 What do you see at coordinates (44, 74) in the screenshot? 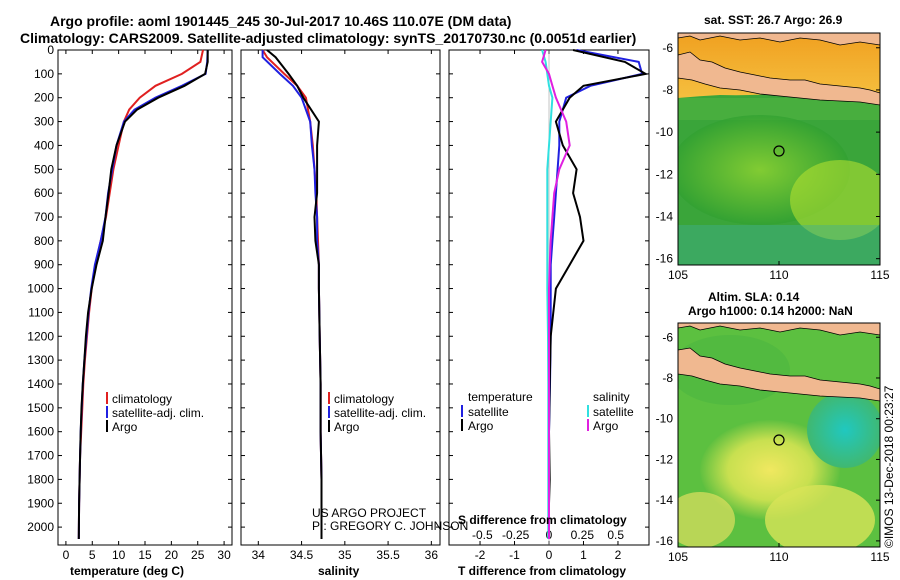
I see `y-tick-label: 100` at bounding box center [44, 74].